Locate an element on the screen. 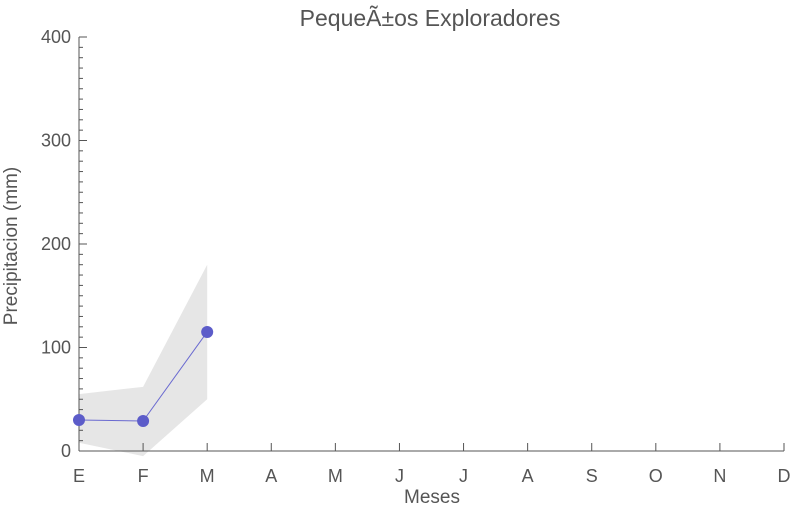  chart-title: PequeÃ±os Exploradores is located at coordinates (430, 18).